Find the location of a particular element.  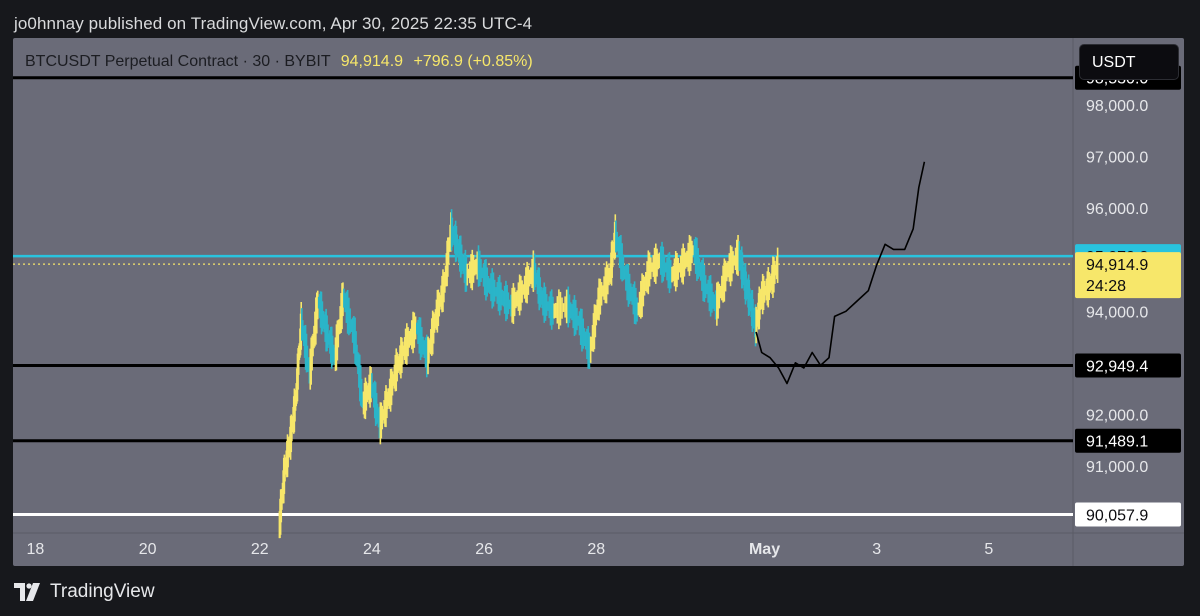

x-tick-label: May is located at coordinates (764, 549).